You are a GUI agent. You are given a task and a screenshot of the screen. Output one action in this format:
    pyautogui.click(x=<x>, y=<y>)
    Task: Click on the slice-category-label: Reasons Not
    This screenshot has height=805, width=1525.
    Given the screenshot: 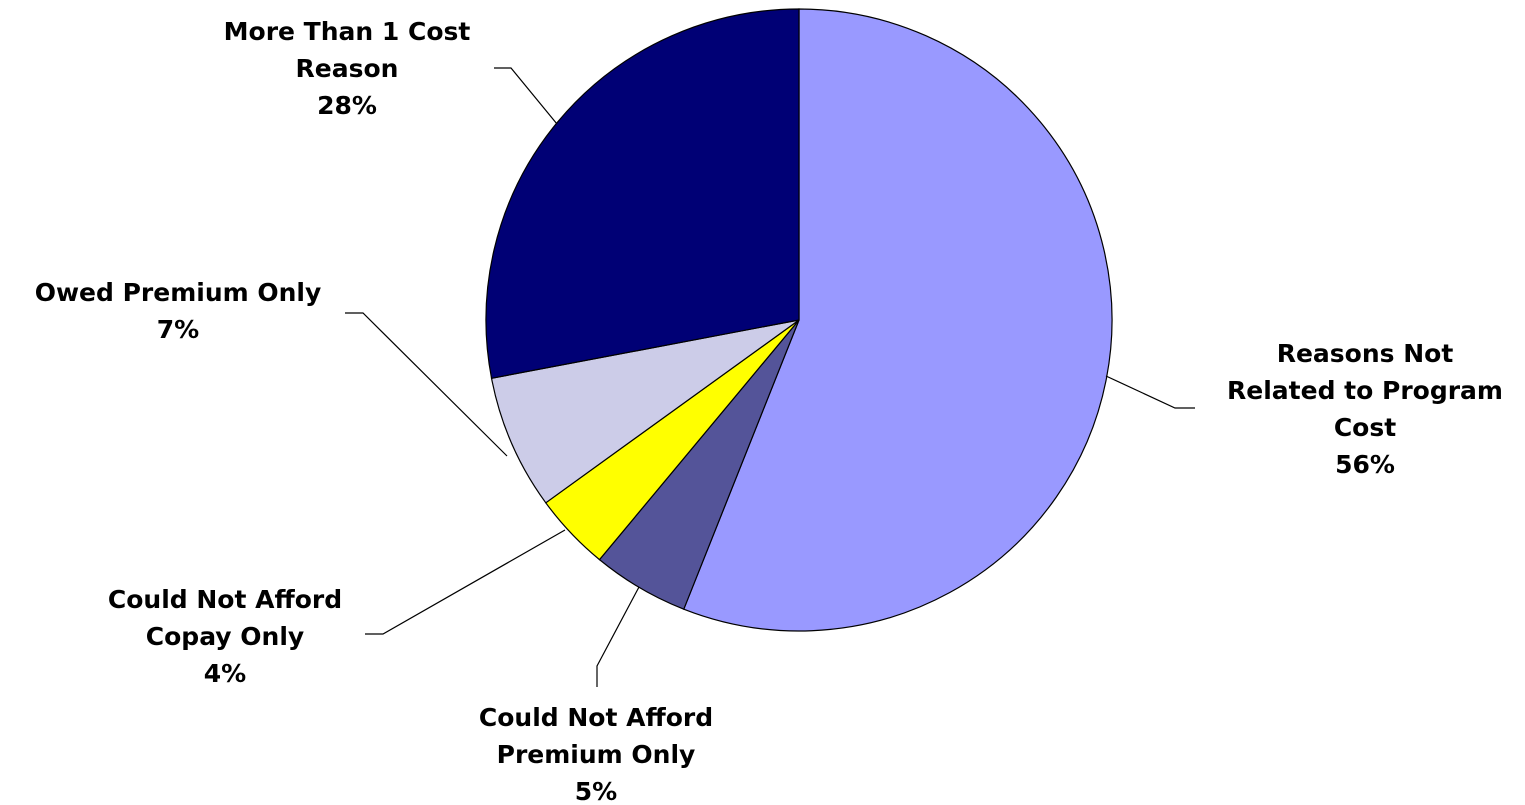 What is the action you would take?
    pyautogui.click(x=1365, y=353)
    